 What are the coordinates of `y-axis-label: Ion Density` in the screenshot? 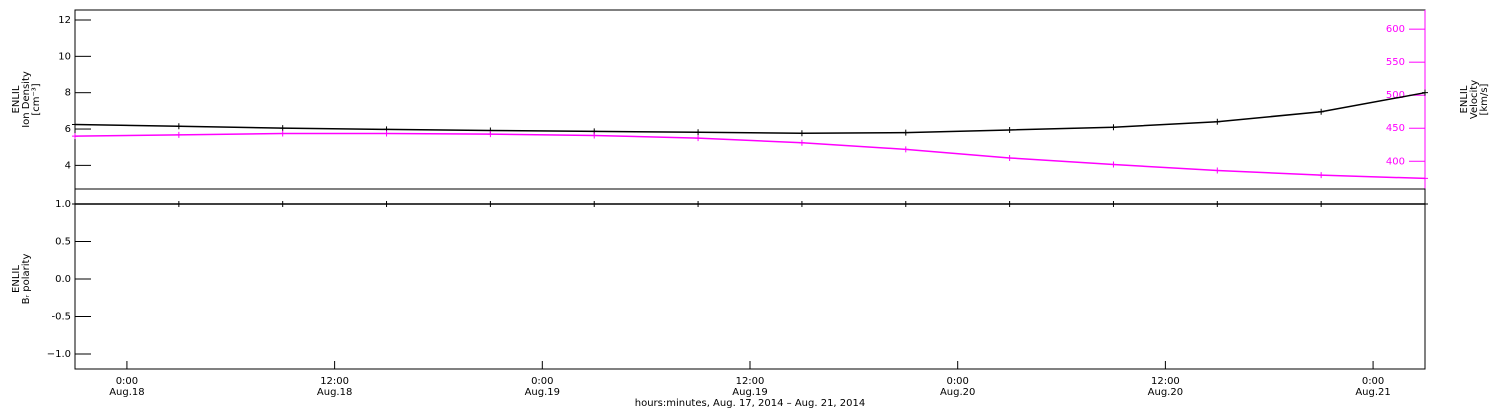 It's located at (26, 99).